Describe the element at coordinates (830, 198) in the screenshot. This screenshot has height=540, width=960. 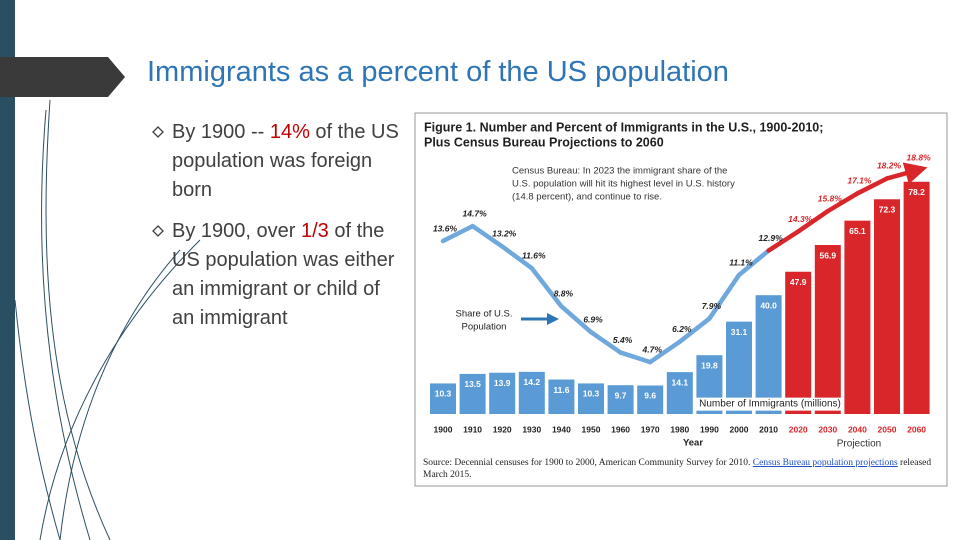
I see `line-value-label: 15.8%` at that location.